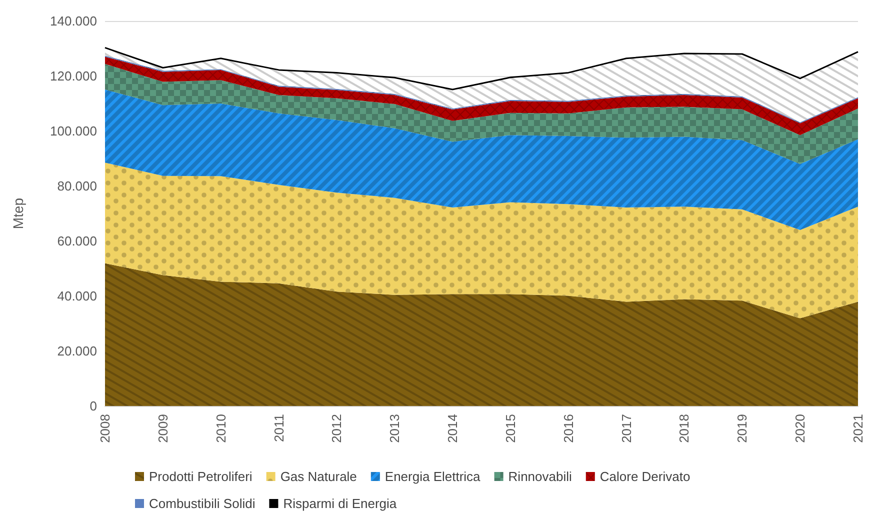 This screenshot has width=870, height=519. What do you see at coordinates (93, 406) in the screenshot?
I see `y-tick-label: 0` at bounding box center [93, 406].